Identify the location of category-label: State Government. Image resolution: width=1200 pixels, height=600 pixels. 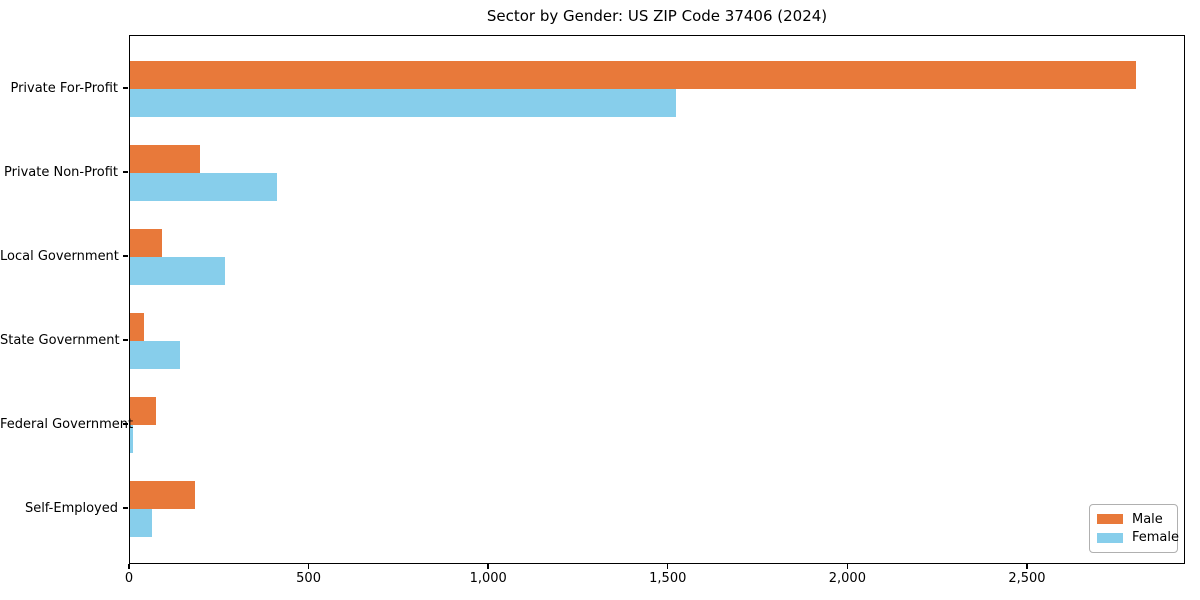
(60, 340).